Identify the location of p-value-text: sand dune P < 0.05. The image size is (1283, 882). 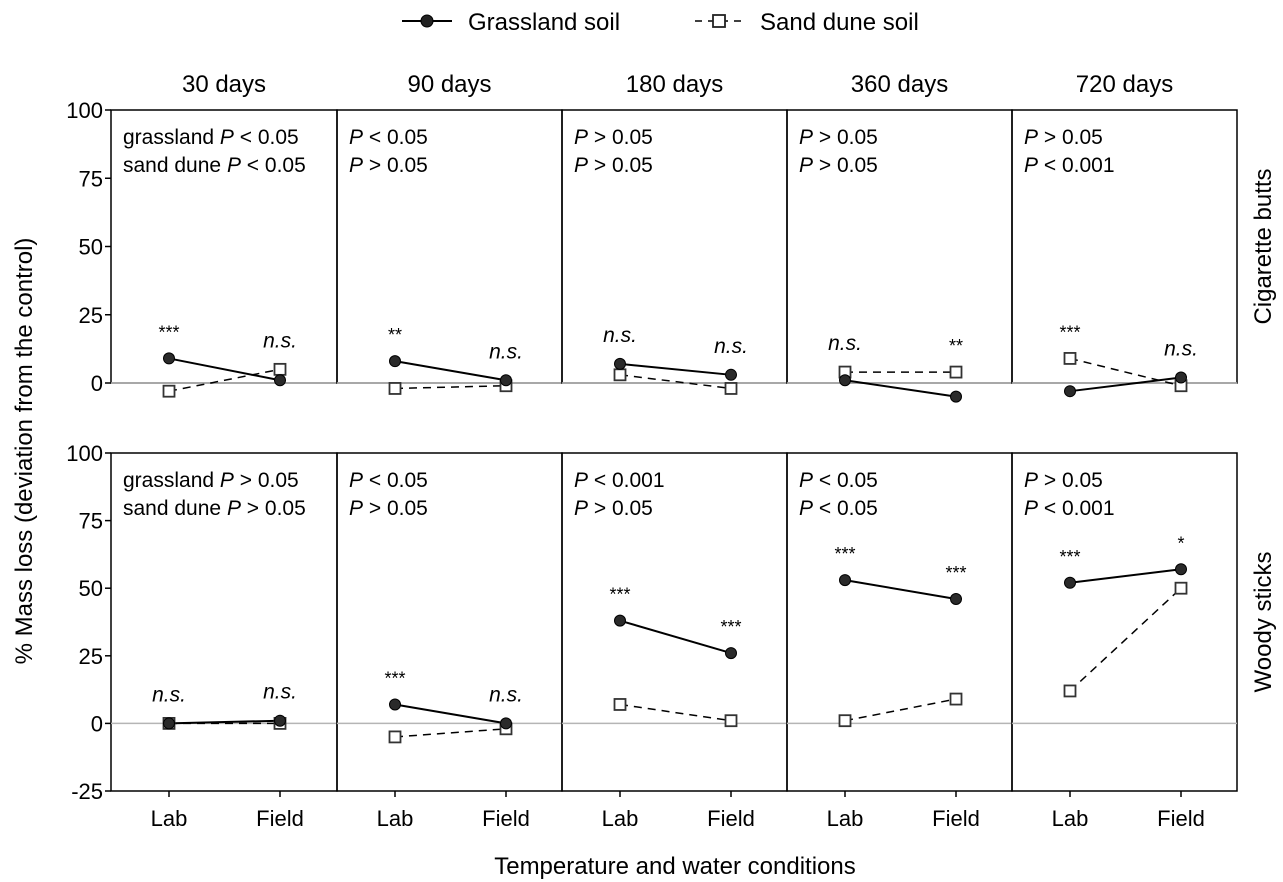
(214, 165).